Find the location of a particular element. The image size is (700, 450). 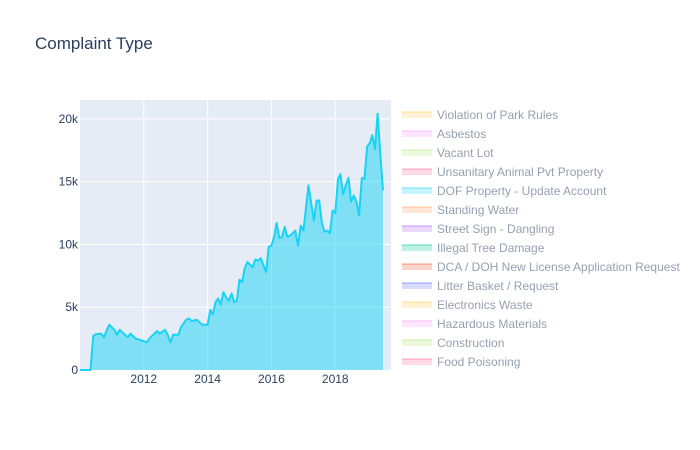

legend-label: DOF Property - Update Account is located at coordinates (522, 191).